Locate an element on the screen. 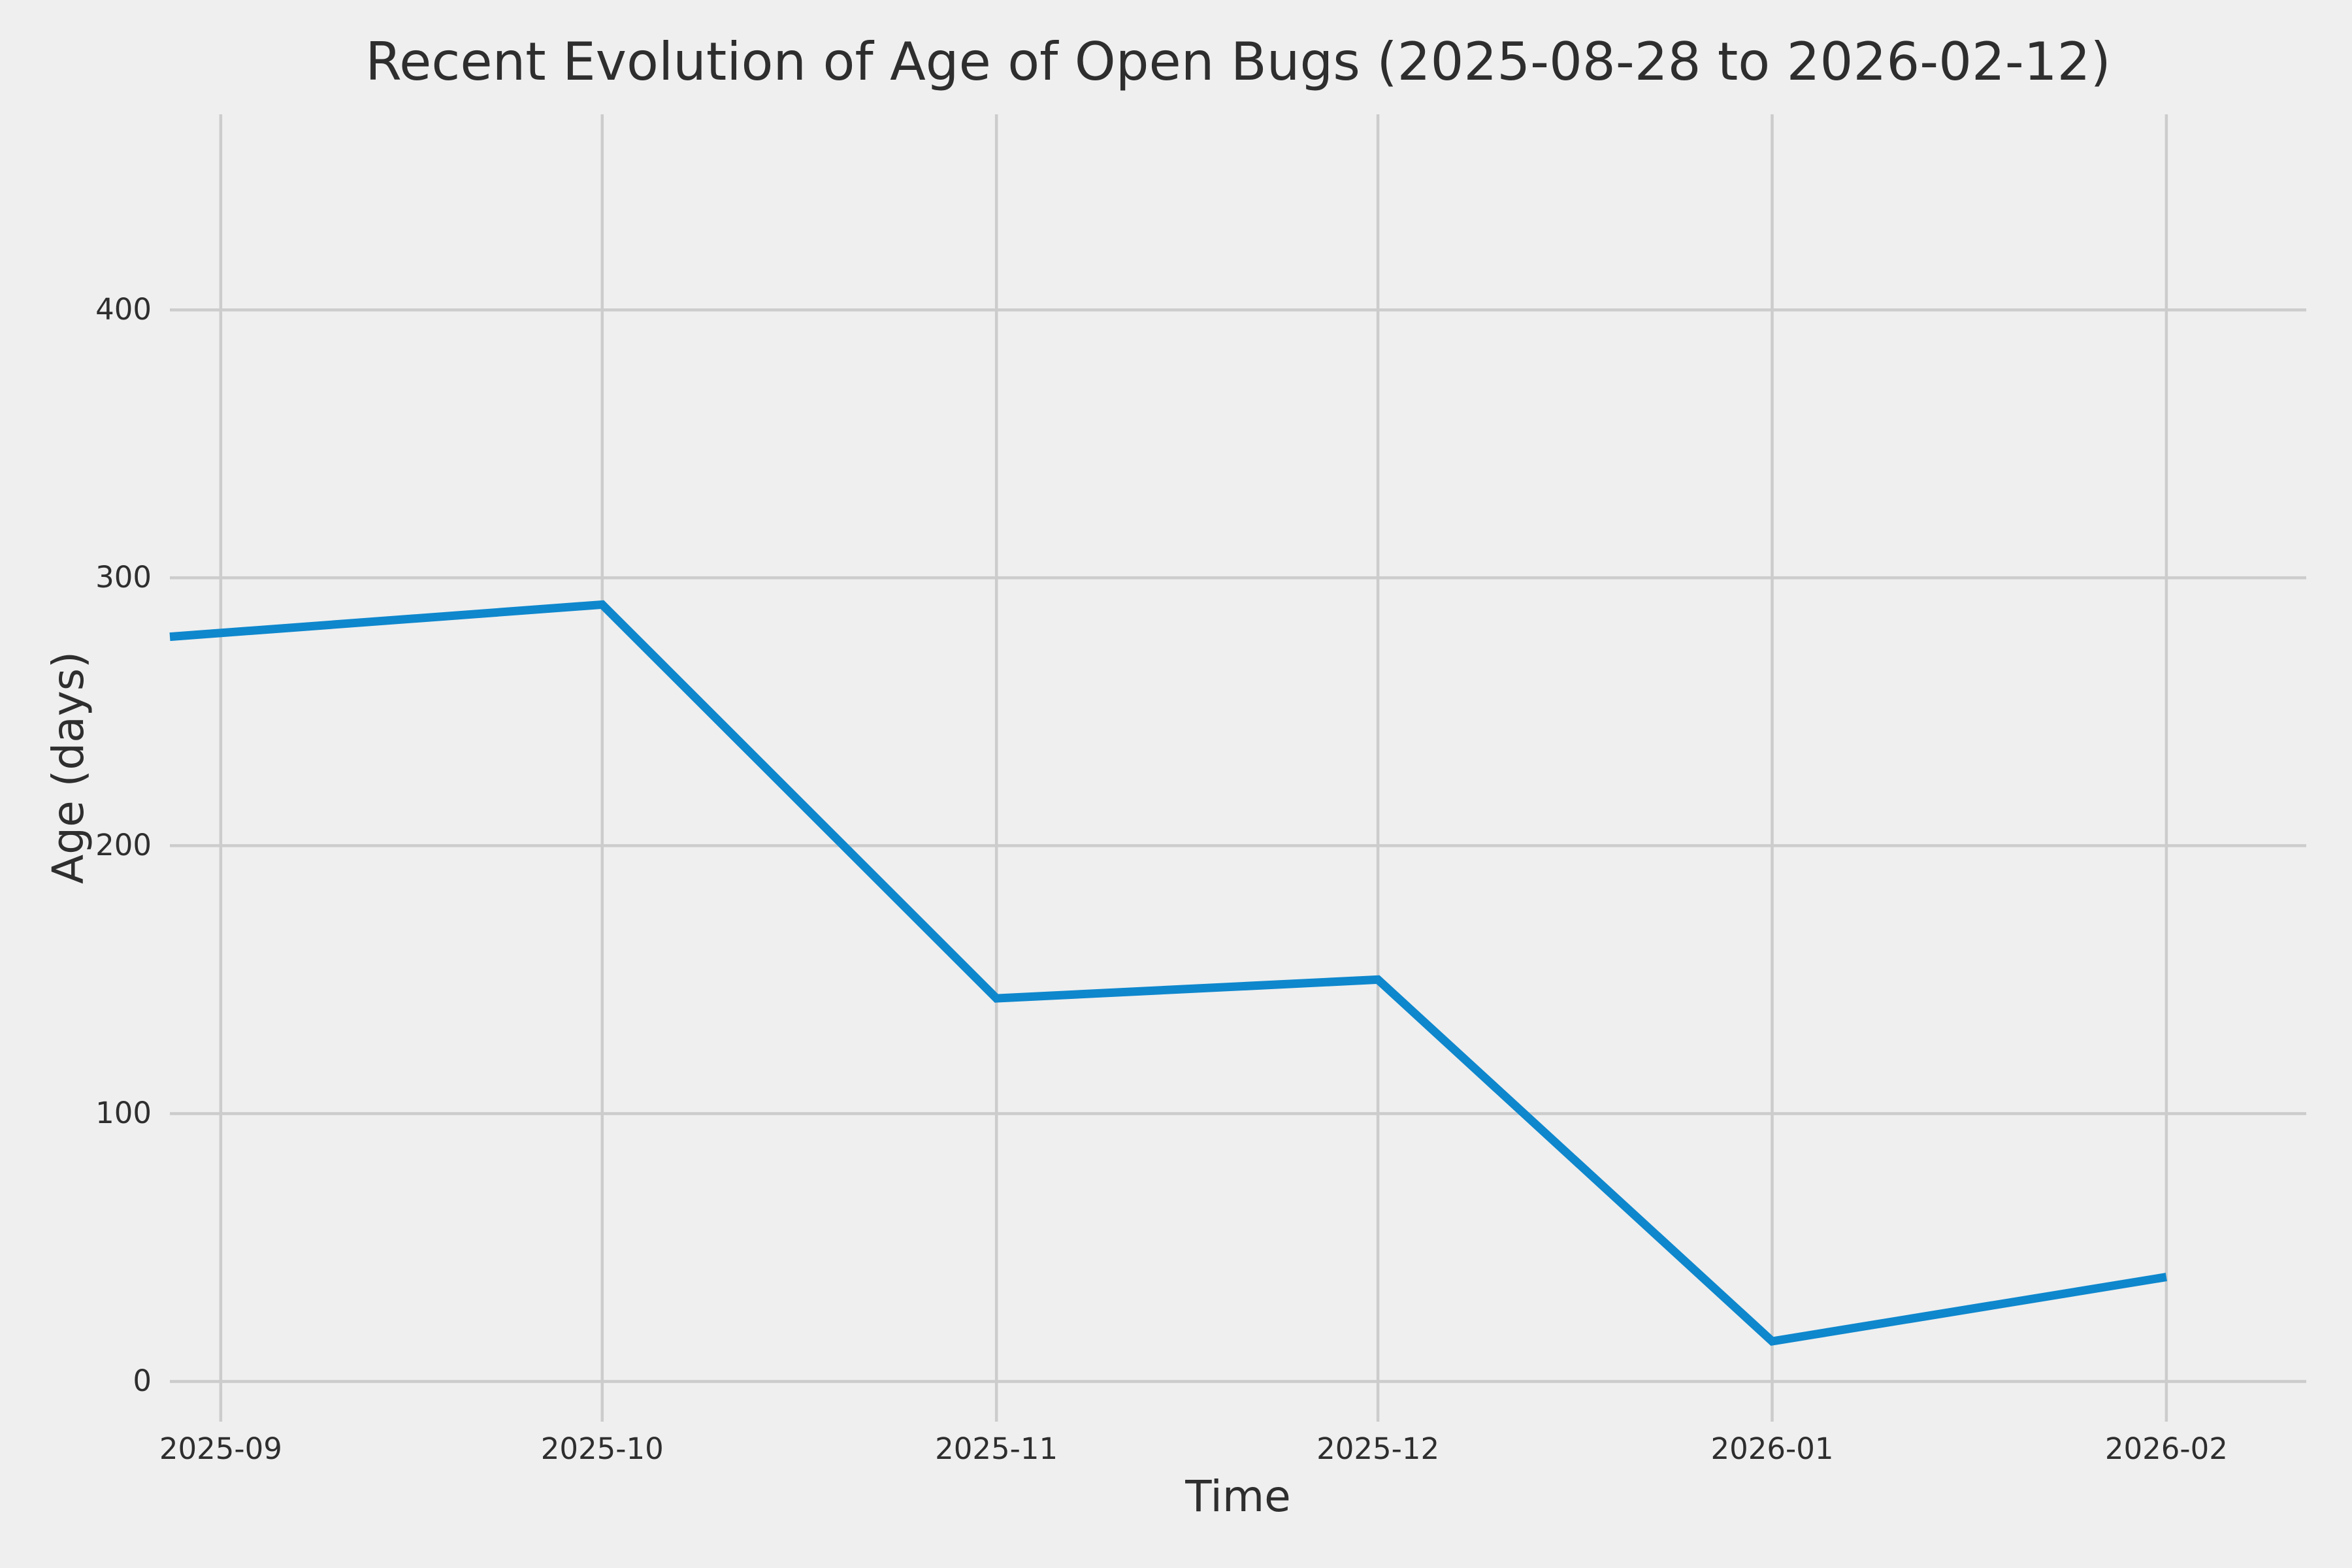 Image resolution: width=2352 pixels, height=1568 pixels. x-tick-label: 2025-10 is located at coordinates (602, 1448).